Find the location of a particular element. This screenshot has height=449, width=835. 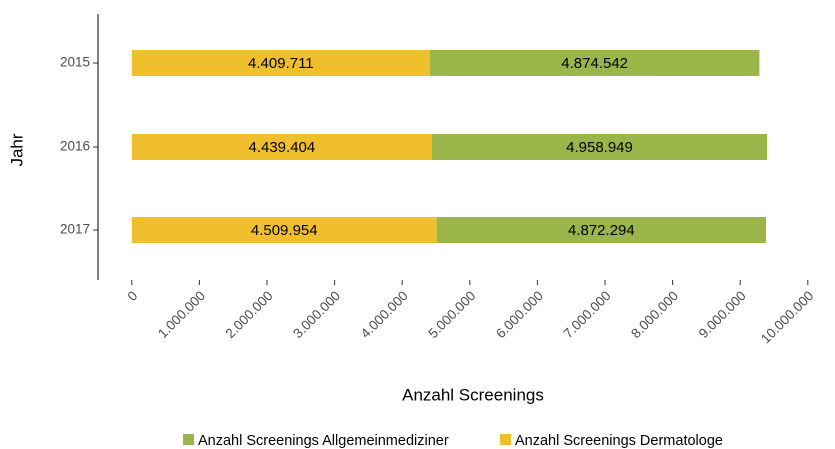

y-tick-label: 2015 is located at coordinates (75, 62).